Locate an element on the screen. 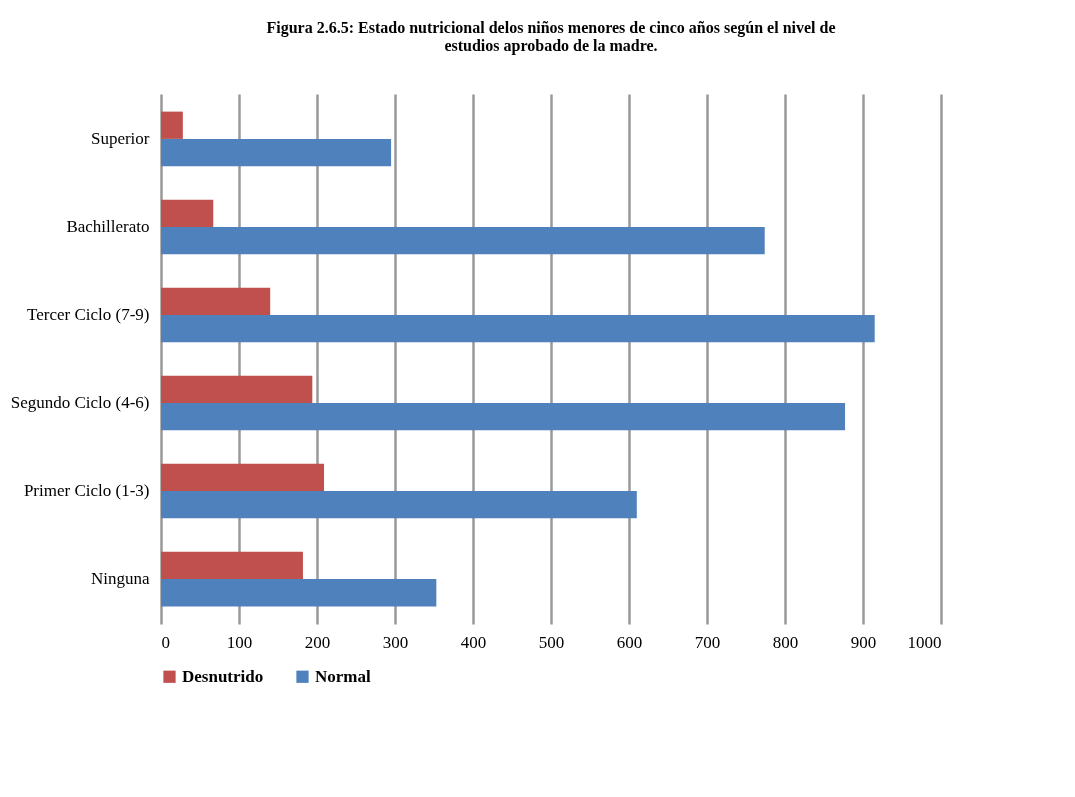  y-tick-label: Ninguna is located at coordinates (120, 579).